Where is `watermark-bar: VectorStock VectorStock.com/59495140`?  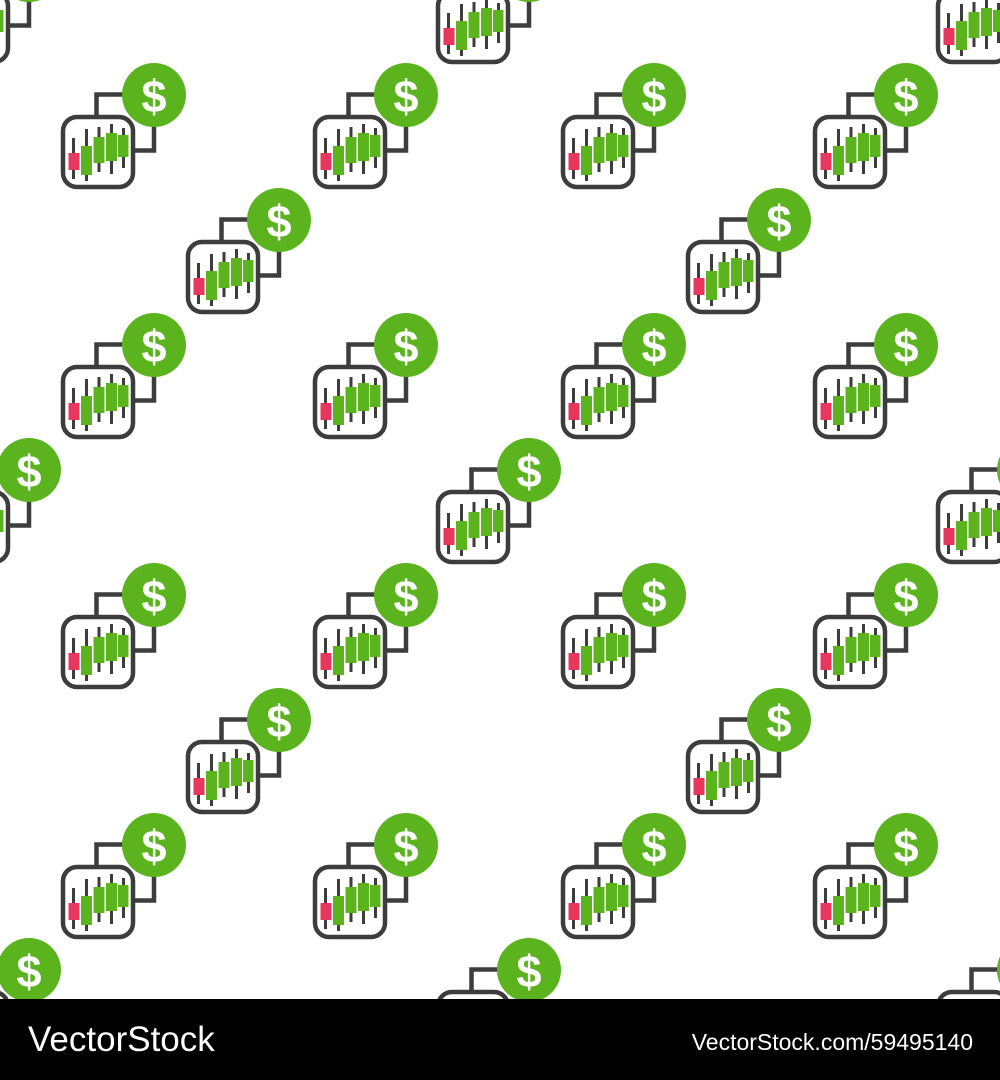 watermark-bar: VectorStock VectorStock.com/59495140 is located at coordinates (500, 1039).